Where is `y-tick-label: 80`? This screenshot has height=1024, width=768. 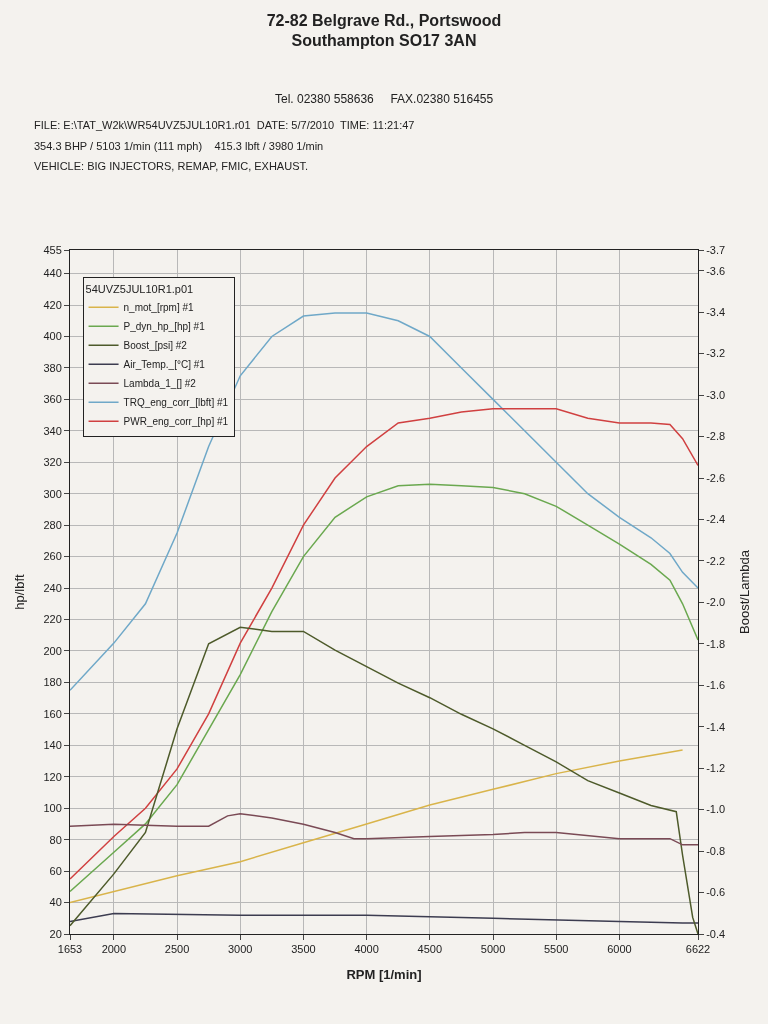 y-tick-label: 80 is located at coordinates (55, 839).